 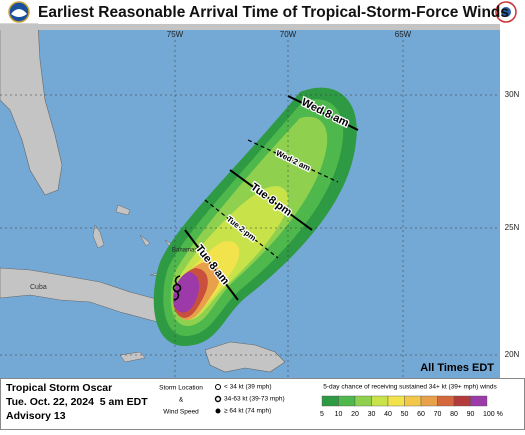 I want to click on time-note: All Times EDT, so click(x=457, y=368).